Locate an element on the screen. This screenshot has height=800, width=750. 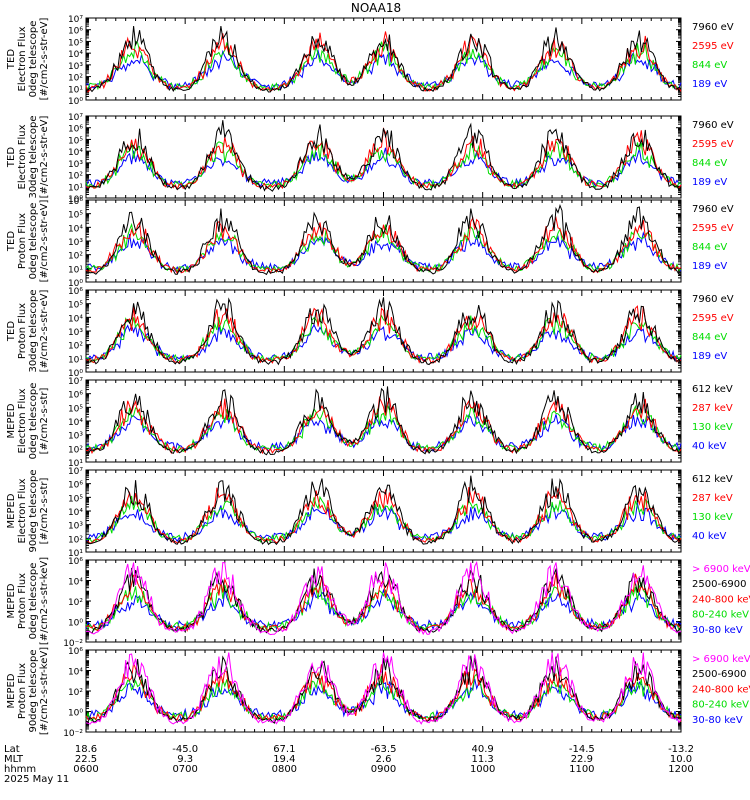
x-tick-label: 1100 is located at coordinates (581, 769).